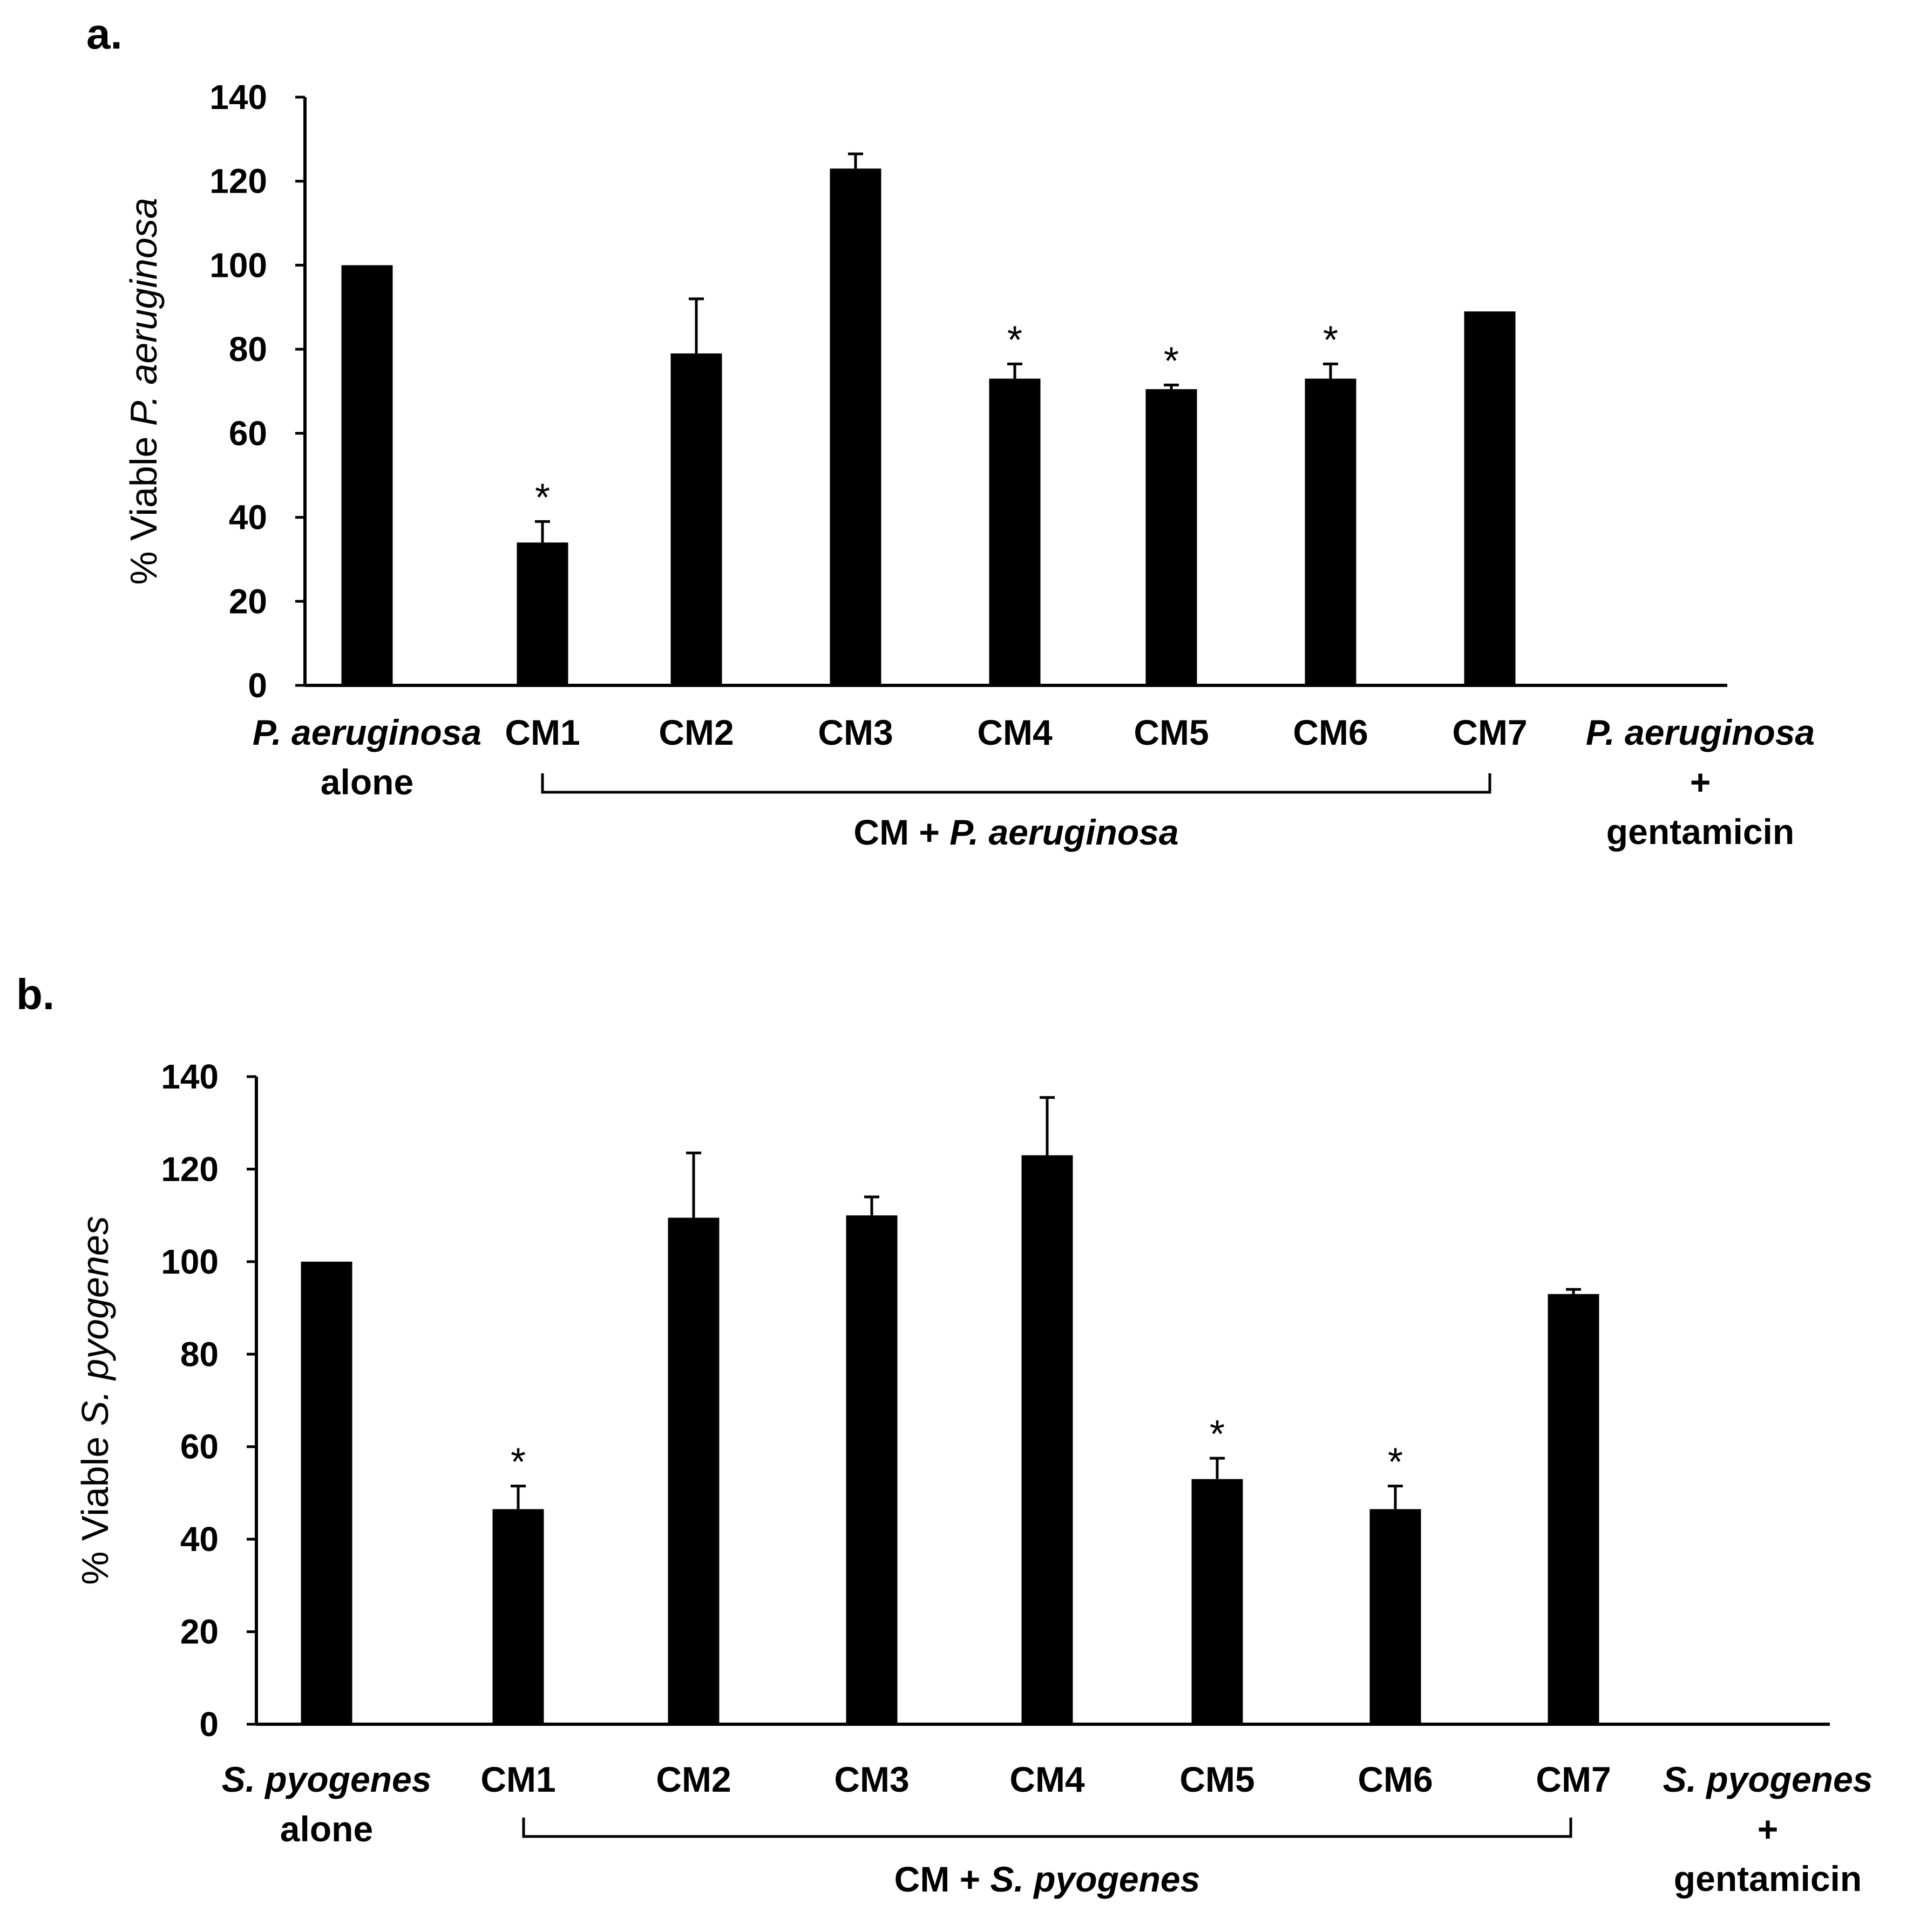 Image resolution: width=1920 pixels, height=1932 pixels. Describe the element at coordinates (95, 1321) in the screenshot. I see `y-axis-title-organism: S. pyogenes` at that location.